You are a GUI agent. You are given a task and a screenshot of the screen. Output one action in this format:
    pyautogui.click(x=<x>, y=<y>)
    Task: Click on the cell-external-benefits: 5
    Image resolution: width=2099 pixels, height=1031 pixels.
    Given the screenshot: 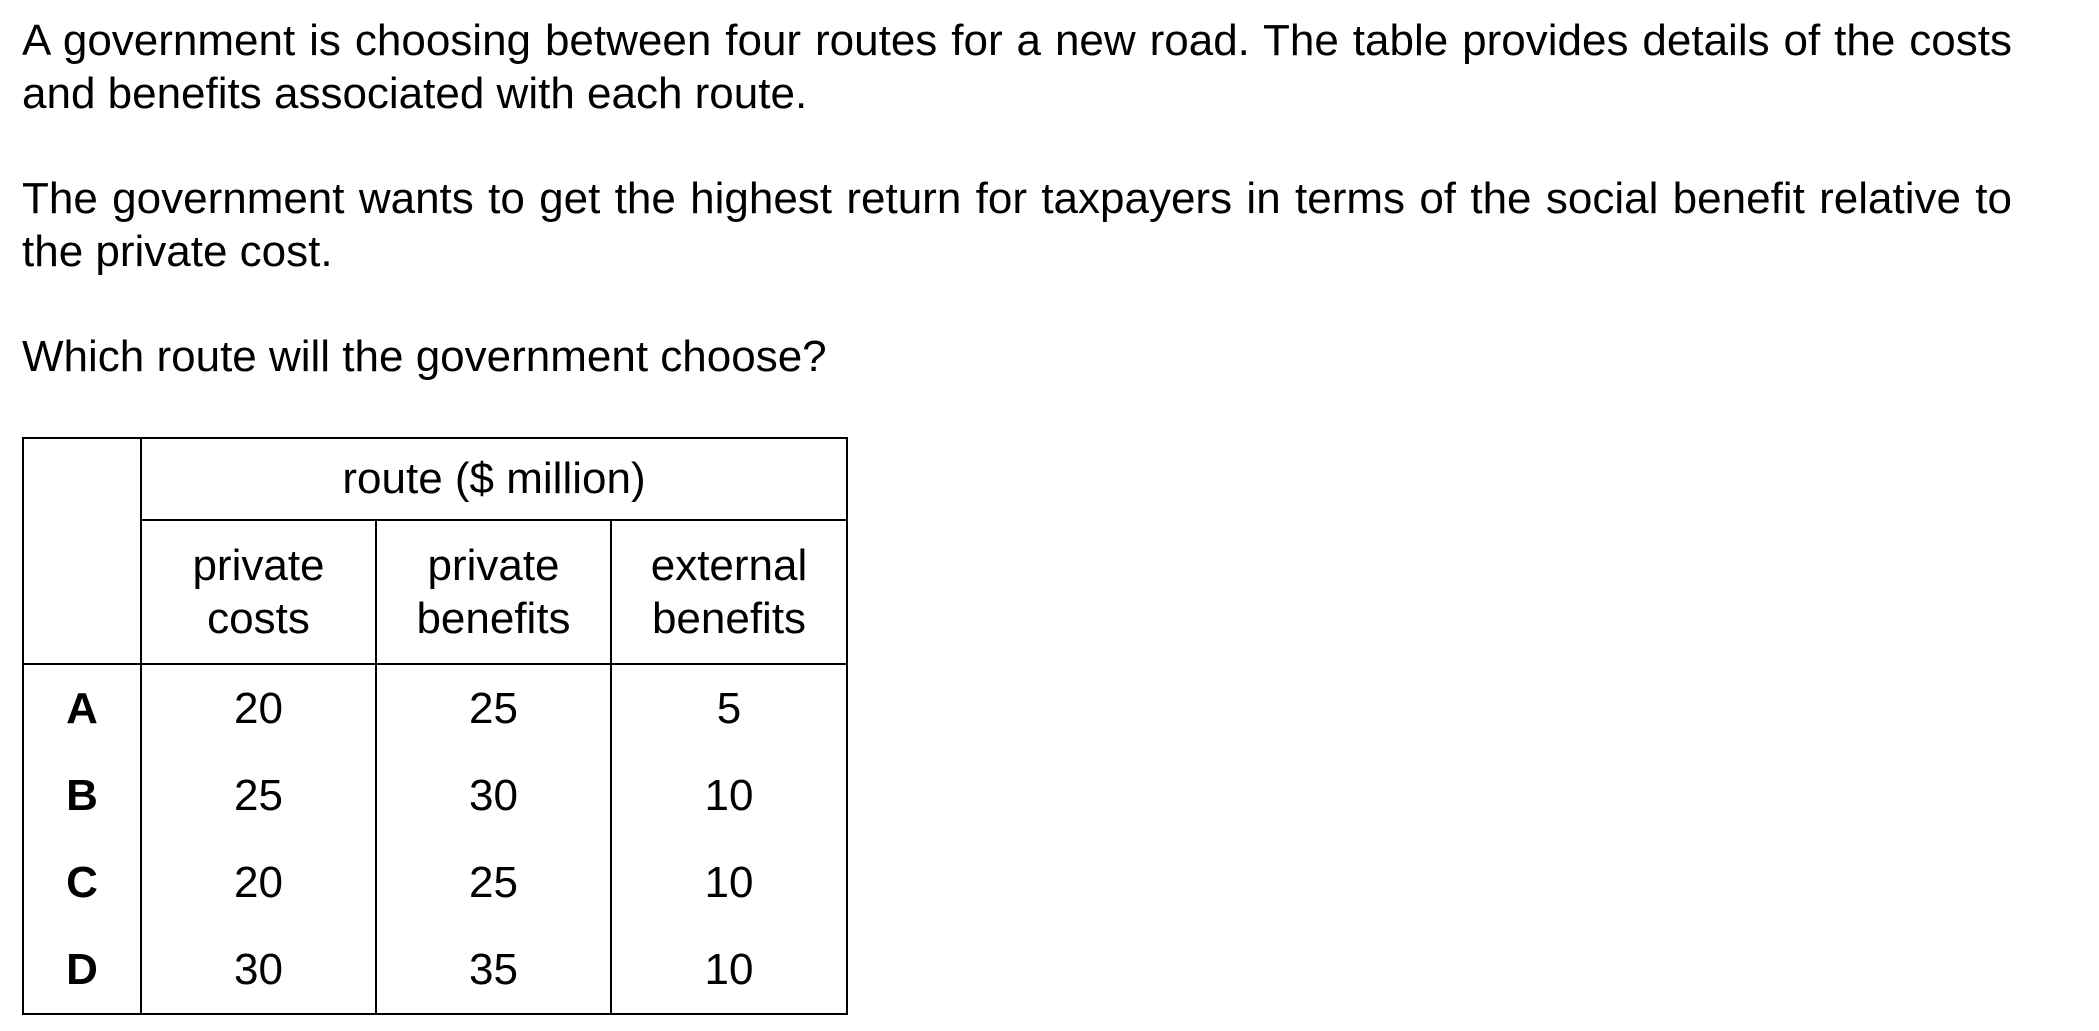 What is the action you would take?
    pyautogui.click(x=729, y=708)
    